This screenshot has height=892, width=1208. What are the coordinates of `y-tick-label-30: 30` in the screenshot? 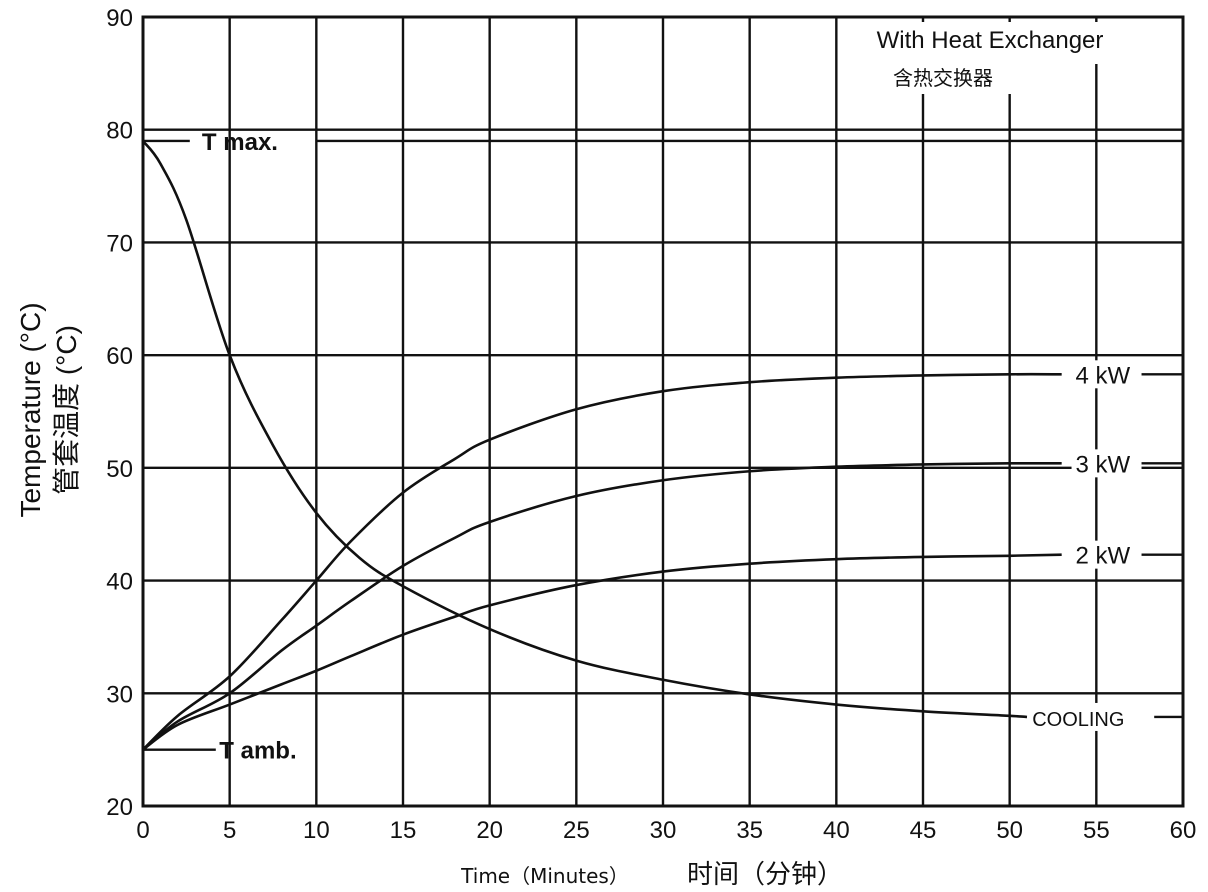 It's located at (119, 694).